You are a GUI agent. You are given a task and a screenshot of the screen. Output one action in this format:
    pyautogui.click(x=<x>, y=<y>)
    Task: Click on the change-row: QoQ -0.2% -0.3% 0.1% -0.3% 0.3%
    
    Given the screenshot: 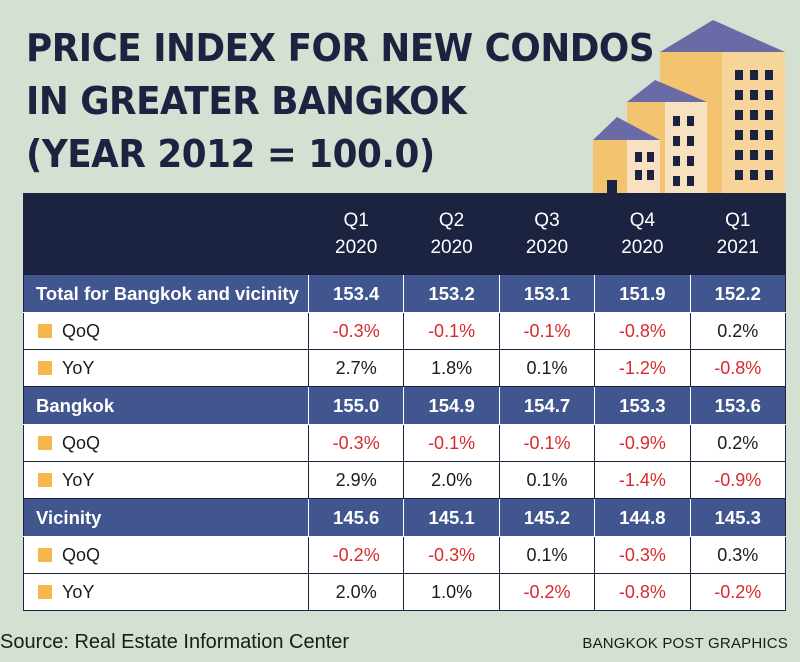 What is the action you would take?
    pyautogui.click(x=405, y=555)
    